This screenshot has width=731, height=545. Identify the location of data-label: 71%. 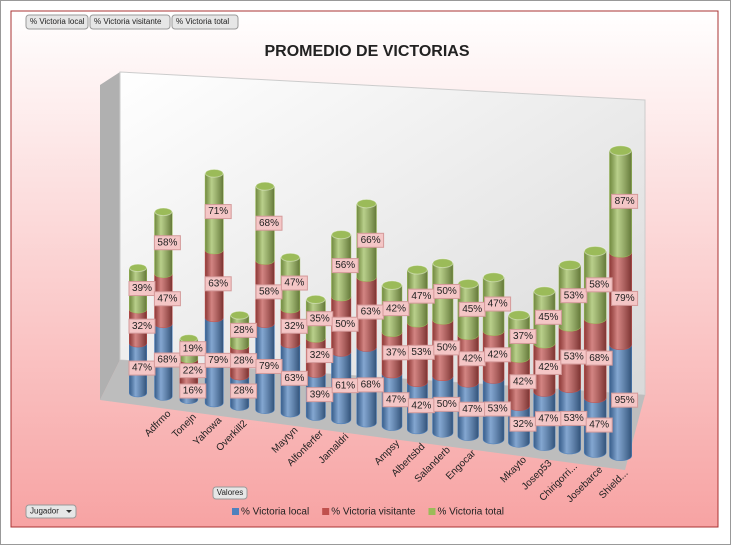
(218, 211).